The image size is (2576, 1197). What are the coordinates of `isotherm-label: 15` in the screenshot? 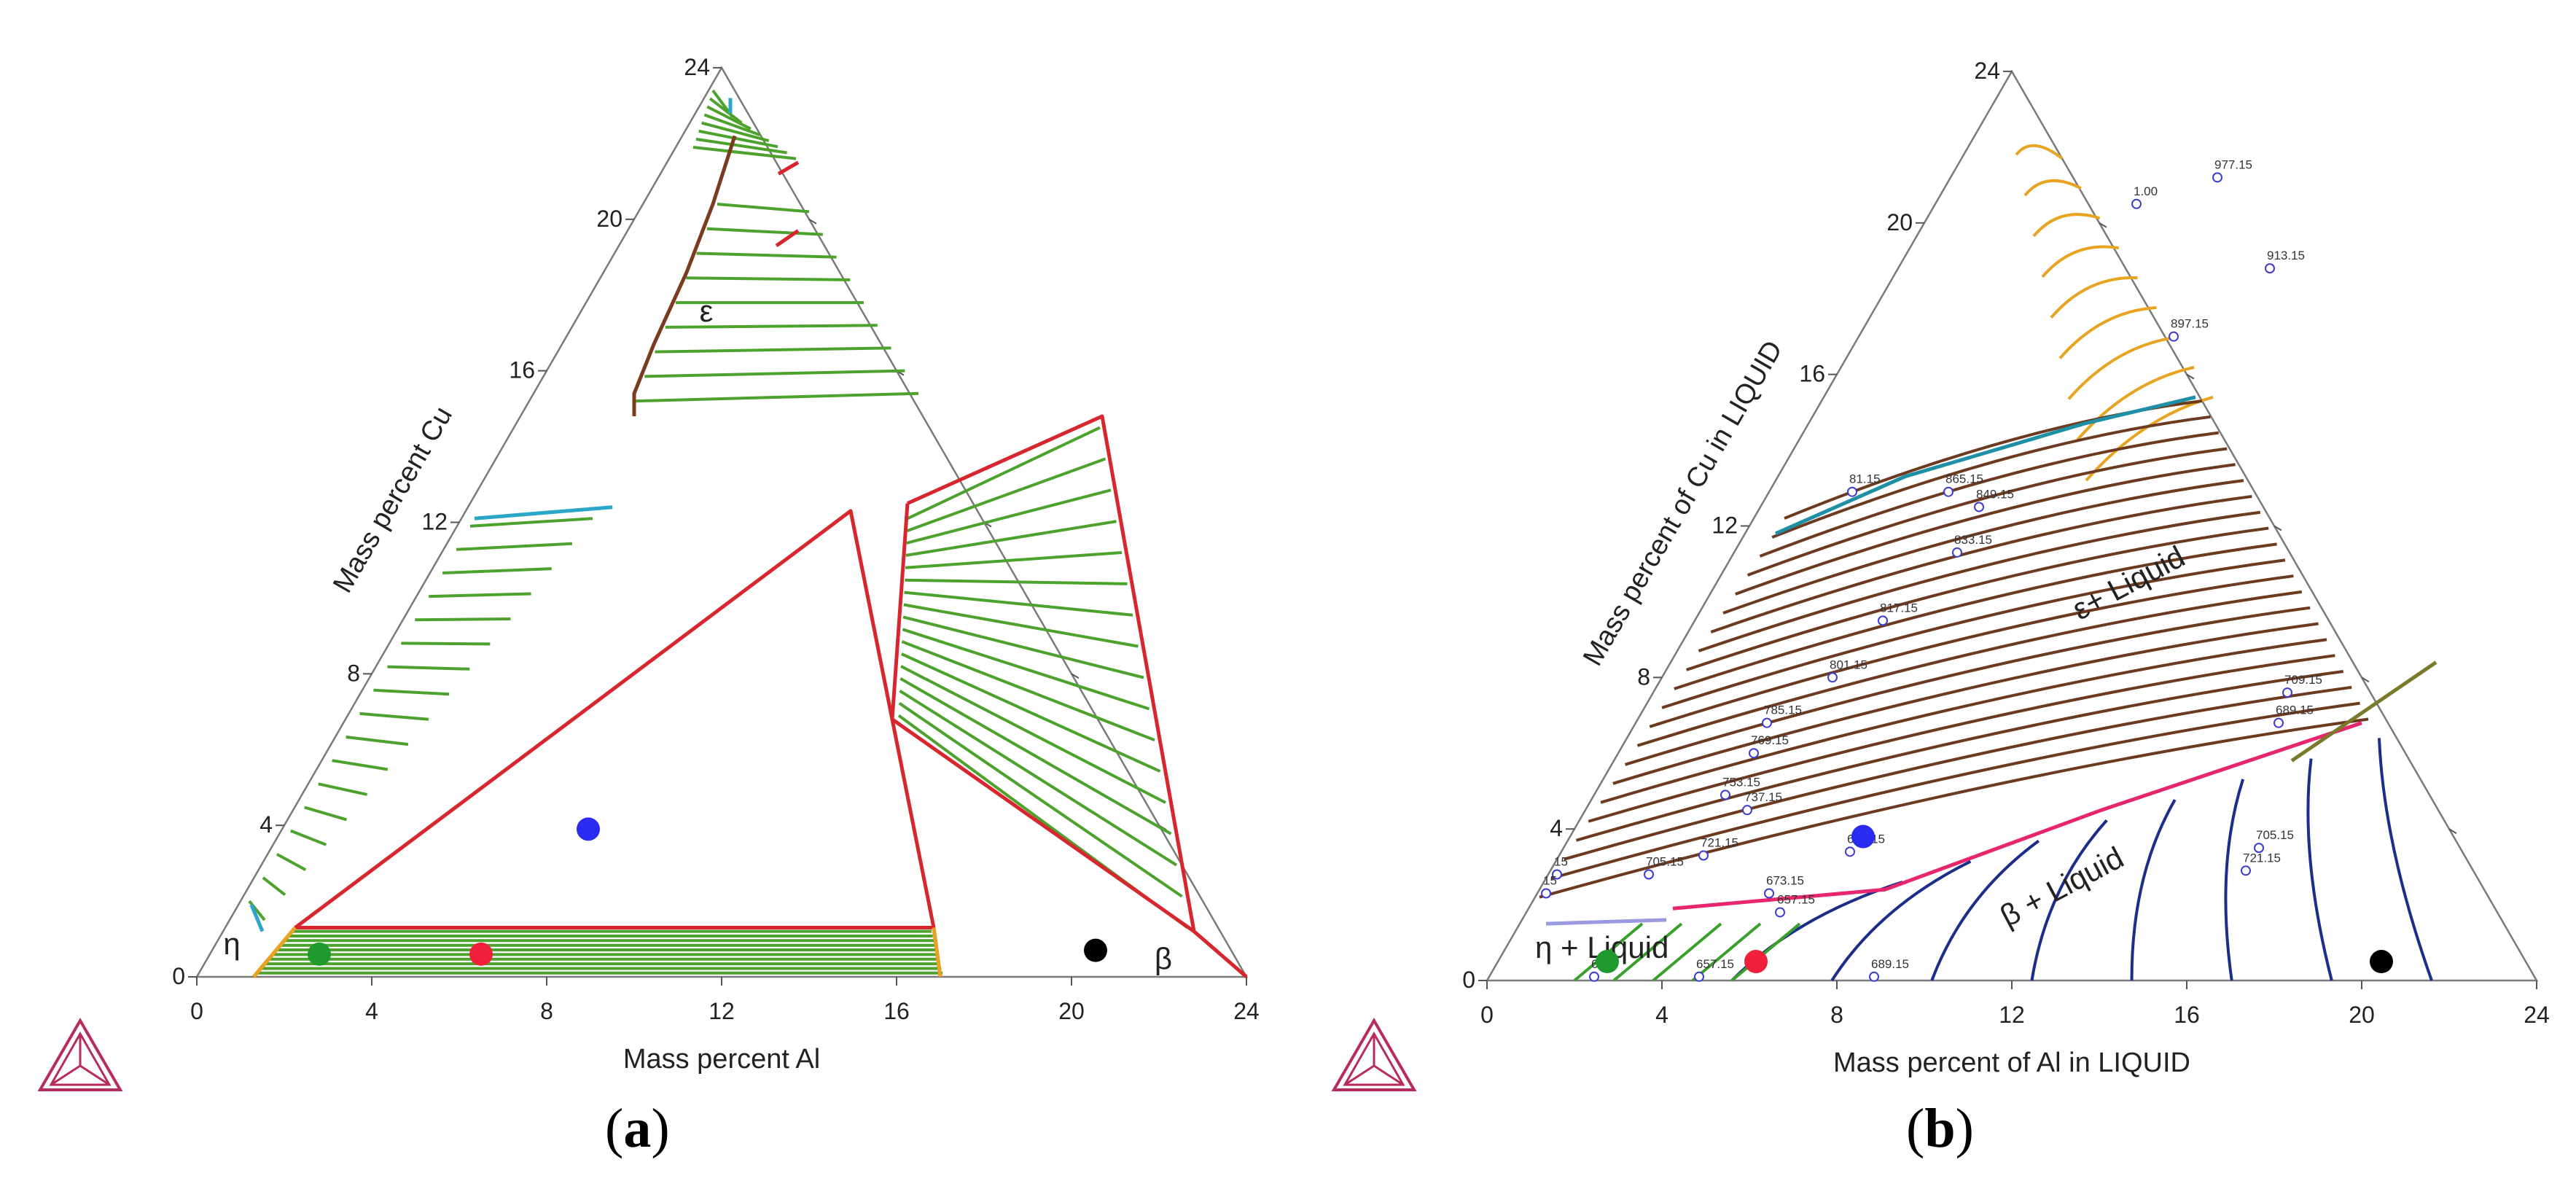 It's located at (1561, 862).